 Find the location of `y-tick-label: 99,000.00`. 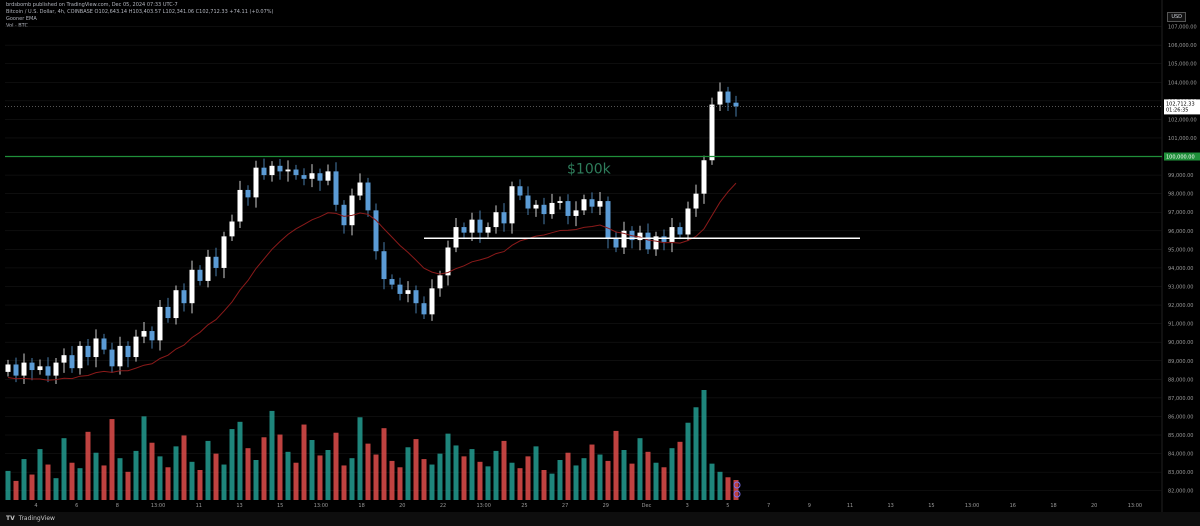

y-tick-label: 99,000.00 is located at coordinates (1180, 176).